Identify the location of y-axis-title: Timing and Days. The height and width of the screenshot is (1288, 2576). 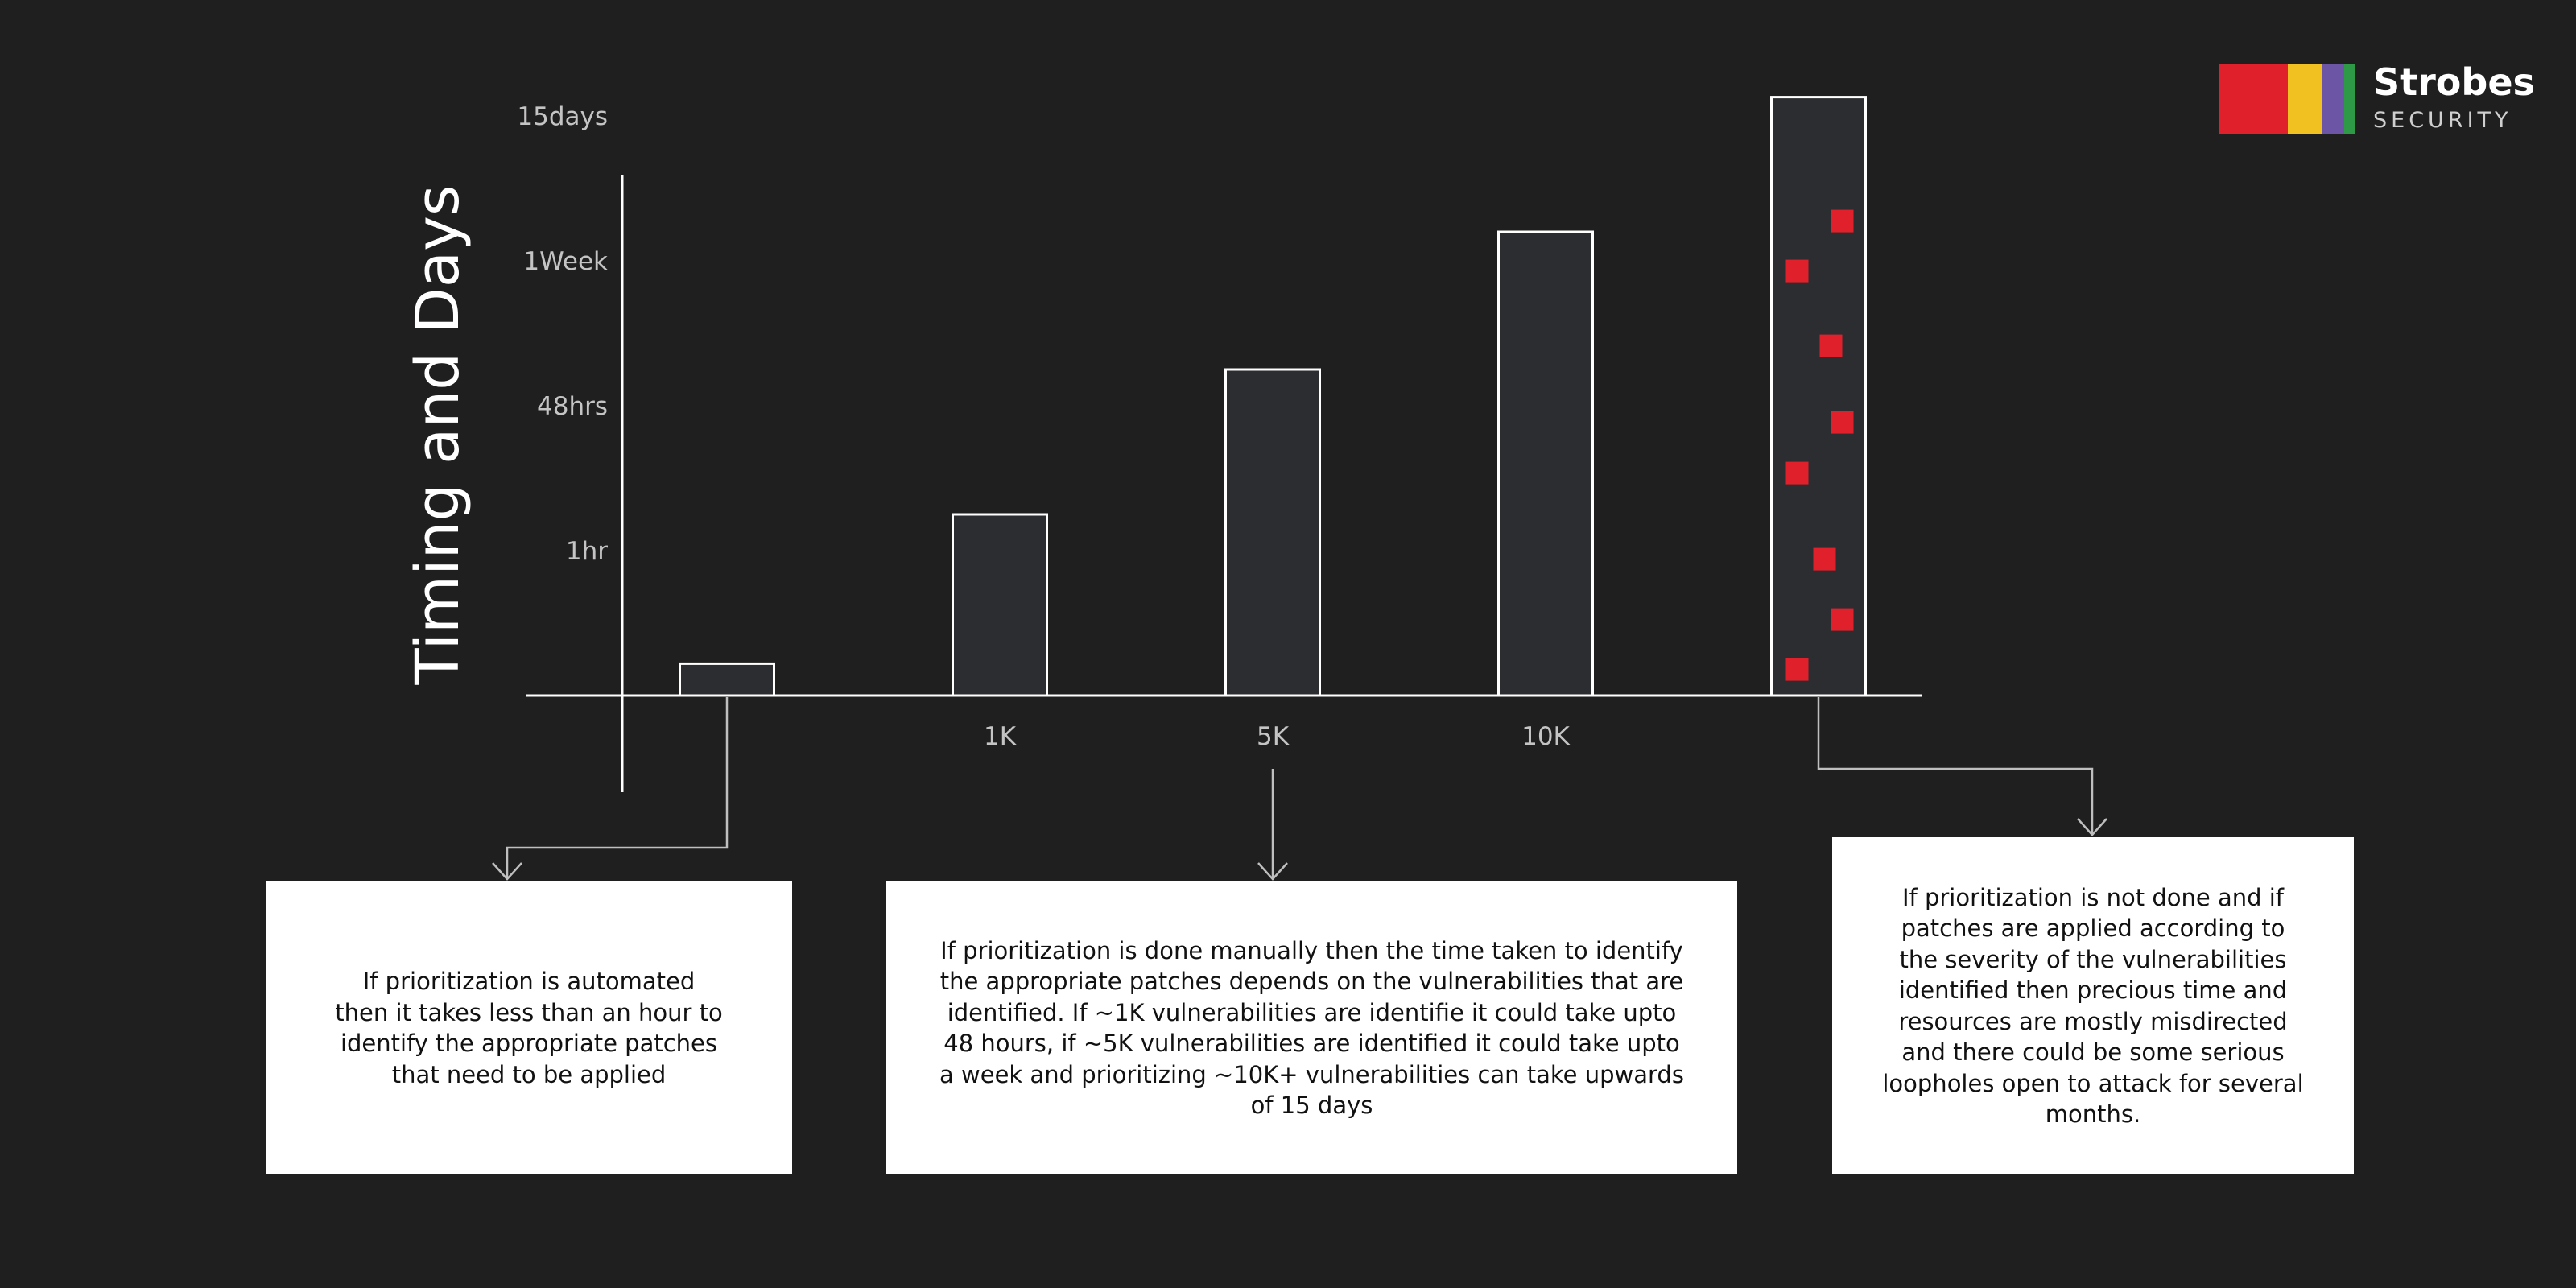
(438, 434).